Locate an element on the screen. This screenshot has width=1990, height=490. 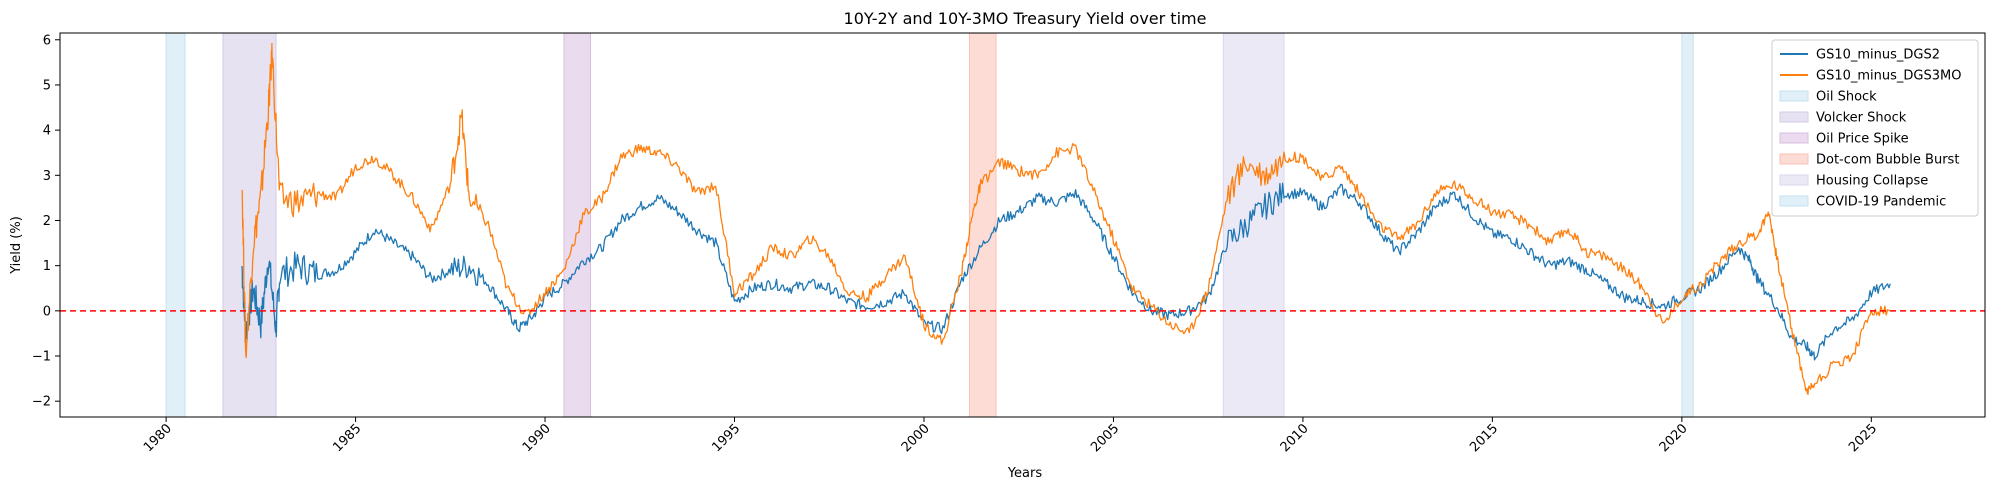
legend-label-7: COVID-19 Pandemic is located at coordinates (1881, 202).